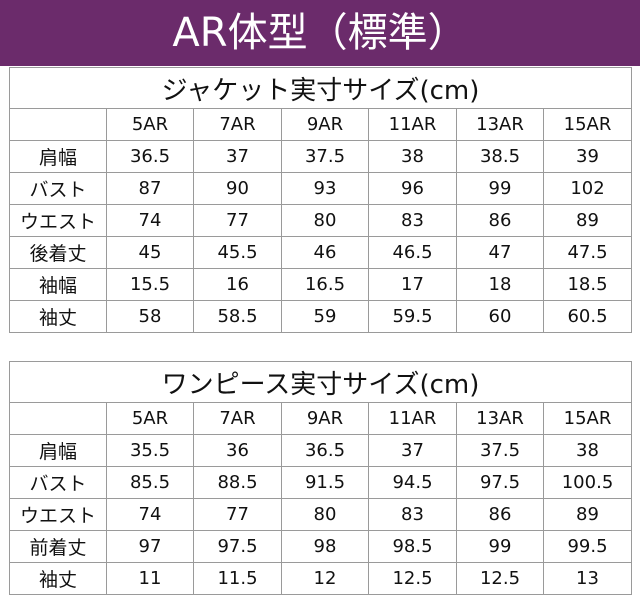  I want to click on measurement-cell: 45, so click(150, 252).